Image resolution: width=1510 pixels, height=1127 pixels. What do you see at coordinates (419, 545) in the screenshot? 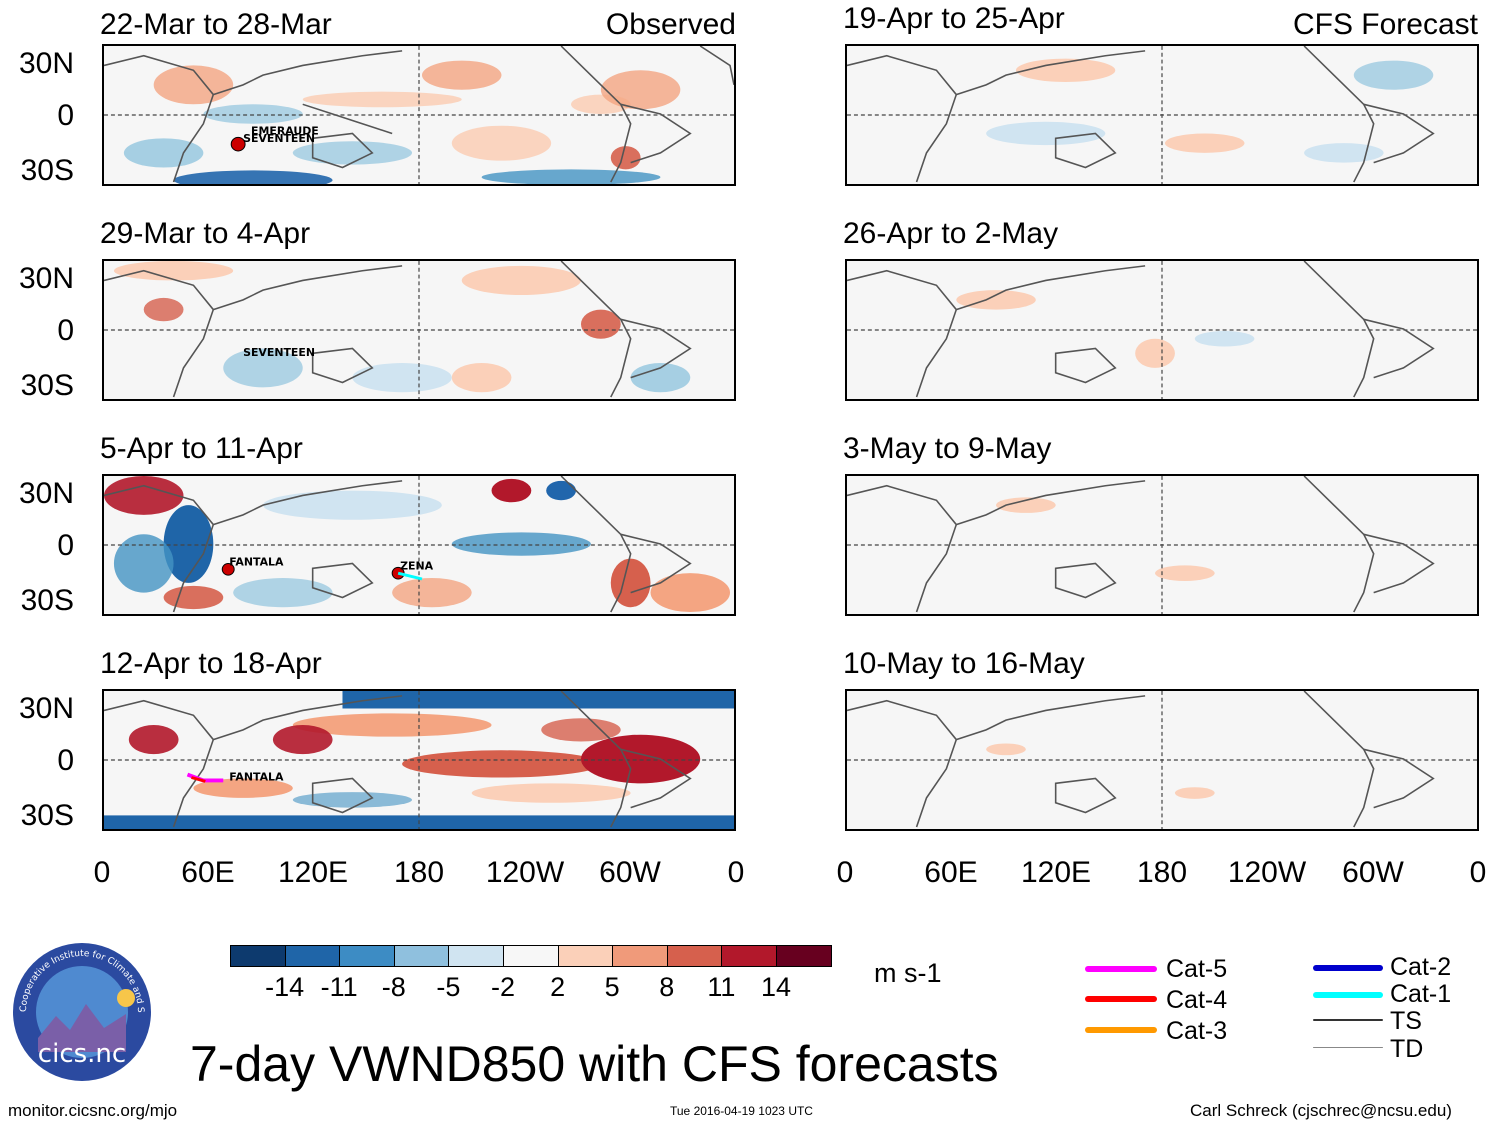
I see `map-observed-3: FANTALA ZENA` at bounding box center [419, 545].